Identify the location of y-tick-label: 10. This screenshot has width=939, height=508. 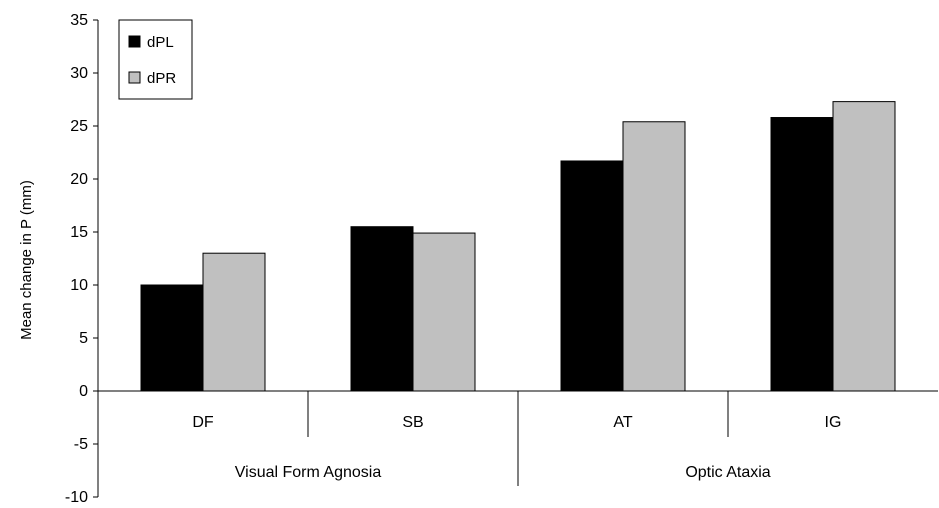
(79, 285).